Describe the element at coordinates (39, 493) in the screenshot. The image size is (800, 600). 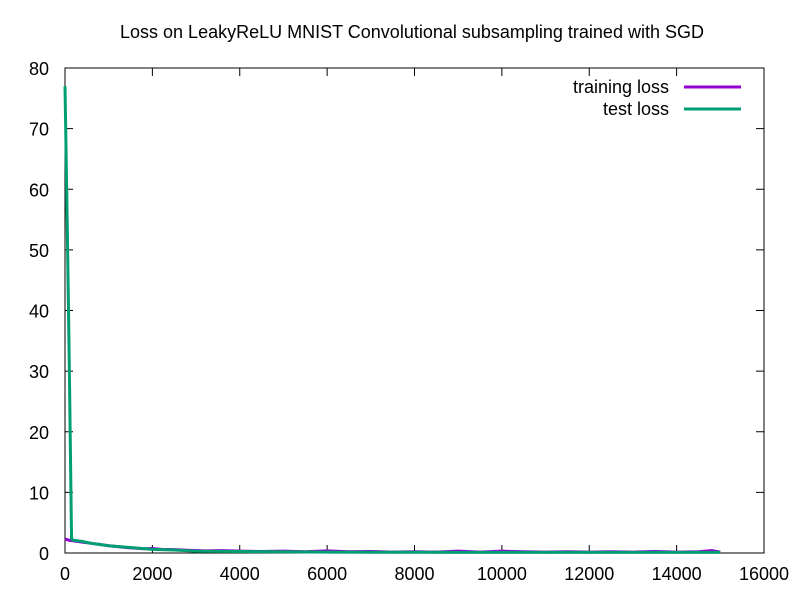
I see `y-tick-label: 10` at that location.